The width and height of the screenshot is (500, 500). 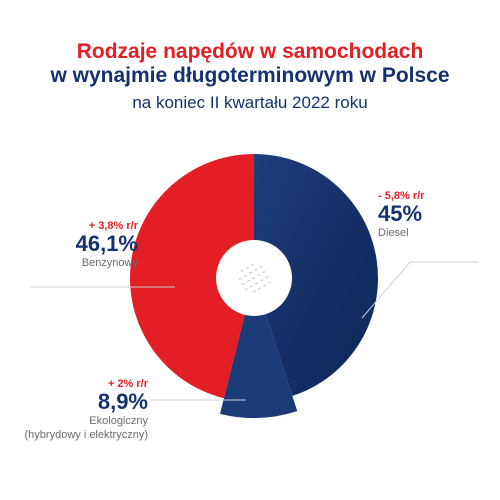 What do you see at coordinates (250, 102) in the screenshot?
I see `chart-subtitle: na koniec II kwartału 2022 roku` at bounding box center [250, 102].